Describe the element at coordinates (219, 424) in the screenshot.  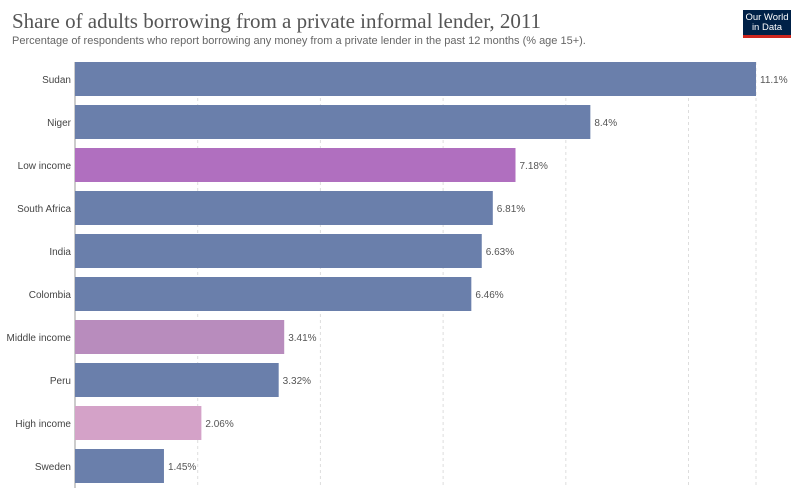
I see `value-label: 2.06%` at that location.